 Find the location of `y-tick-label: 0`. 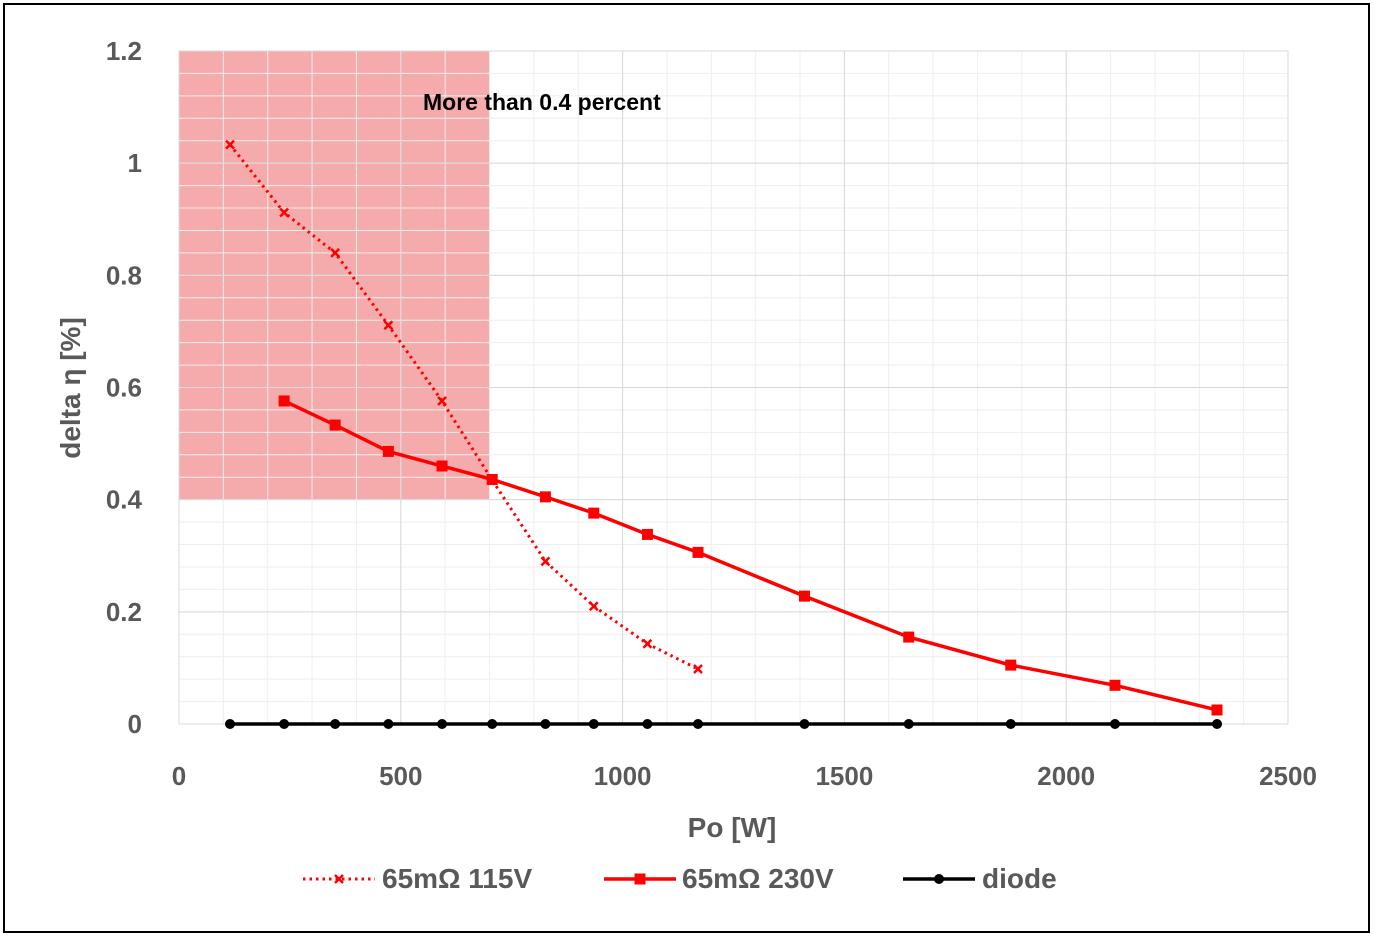

y-tick-label: 0 is located at coordinates (135, 724).